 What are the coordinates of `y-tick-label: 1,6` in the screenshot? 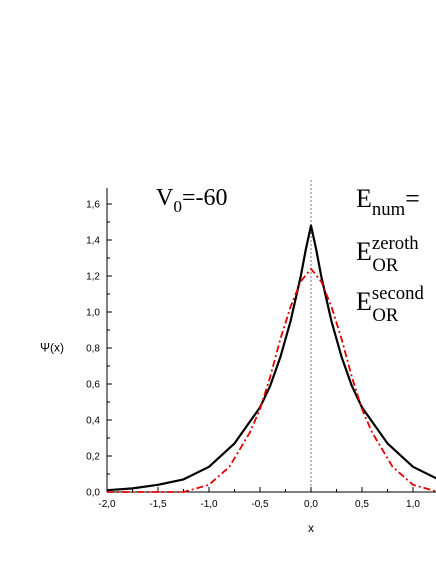 It's located at (93, 205).